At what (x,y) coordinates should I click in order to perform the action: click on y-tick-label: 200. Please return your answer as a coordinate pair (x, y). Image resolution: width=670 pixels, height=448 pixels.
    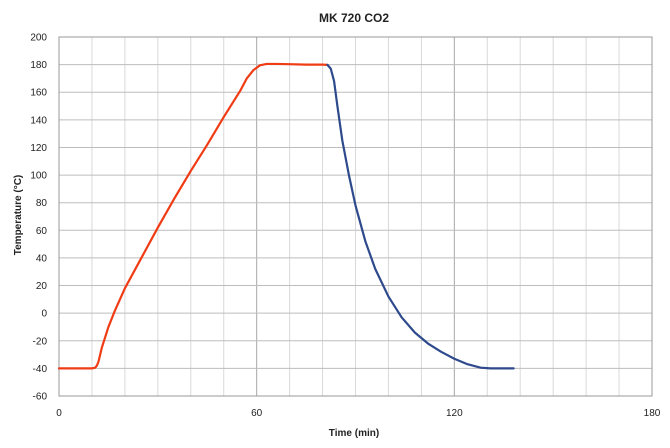
    Looking at the image, I should click on (38, 38).